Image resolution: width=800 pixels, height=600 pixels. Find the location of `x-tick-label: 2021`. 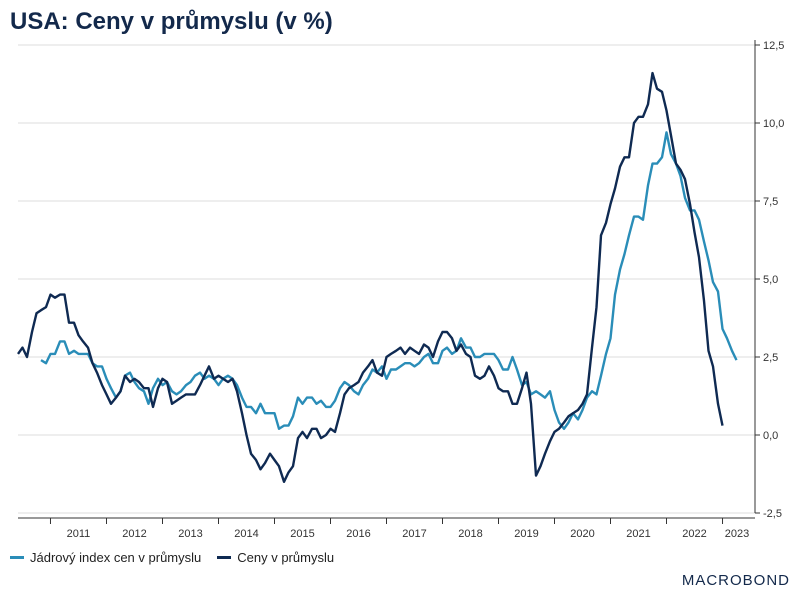

x-tick-label: 2021 is located at coordinates (638, 534).